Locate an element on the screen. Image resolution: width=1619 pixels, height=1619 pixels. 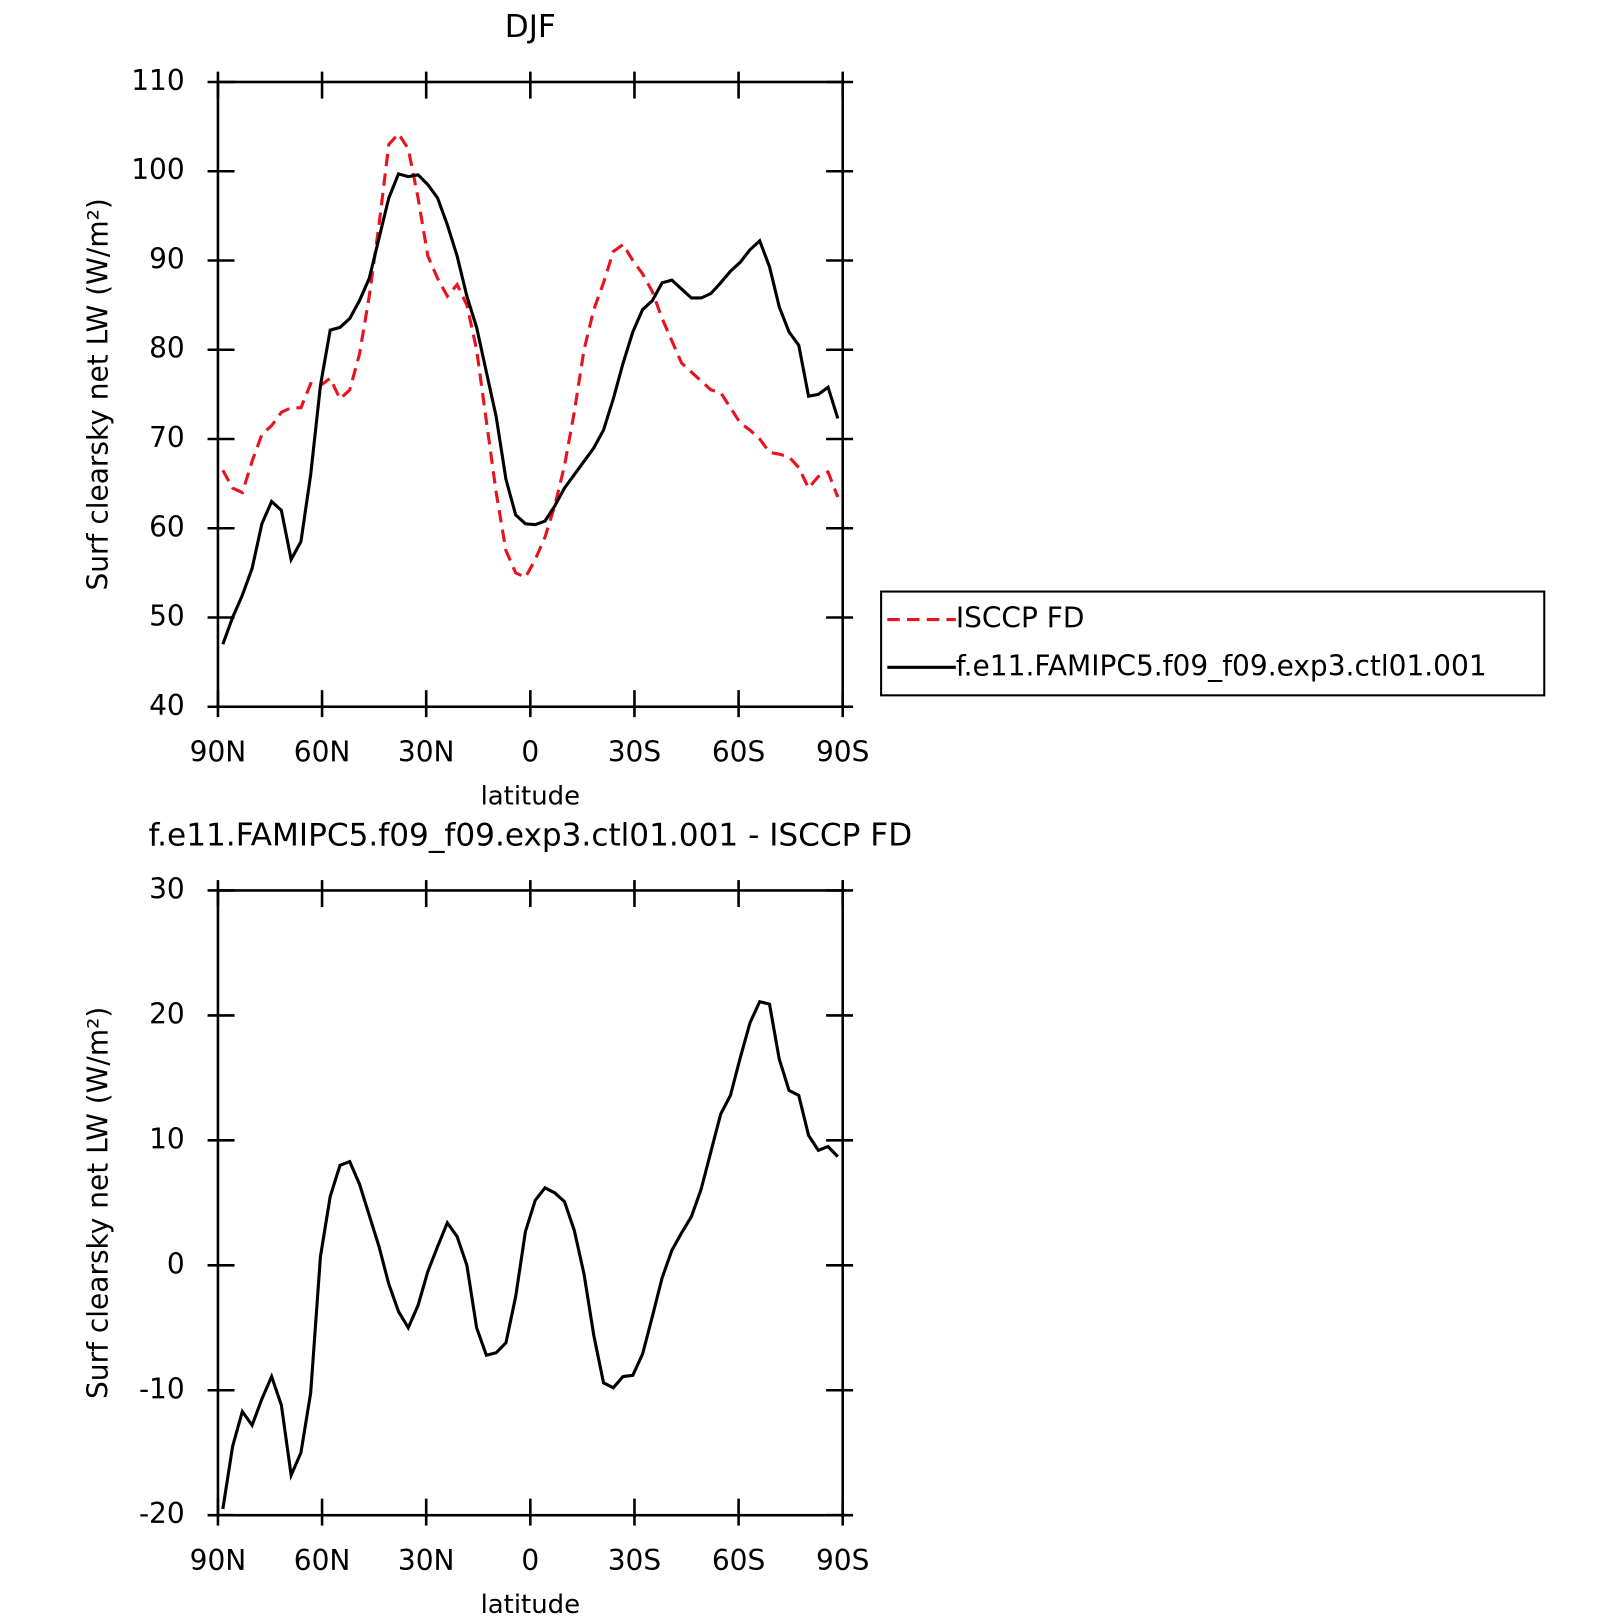
legend-label: ISCCP FD is located at coordinates (1020, 618).